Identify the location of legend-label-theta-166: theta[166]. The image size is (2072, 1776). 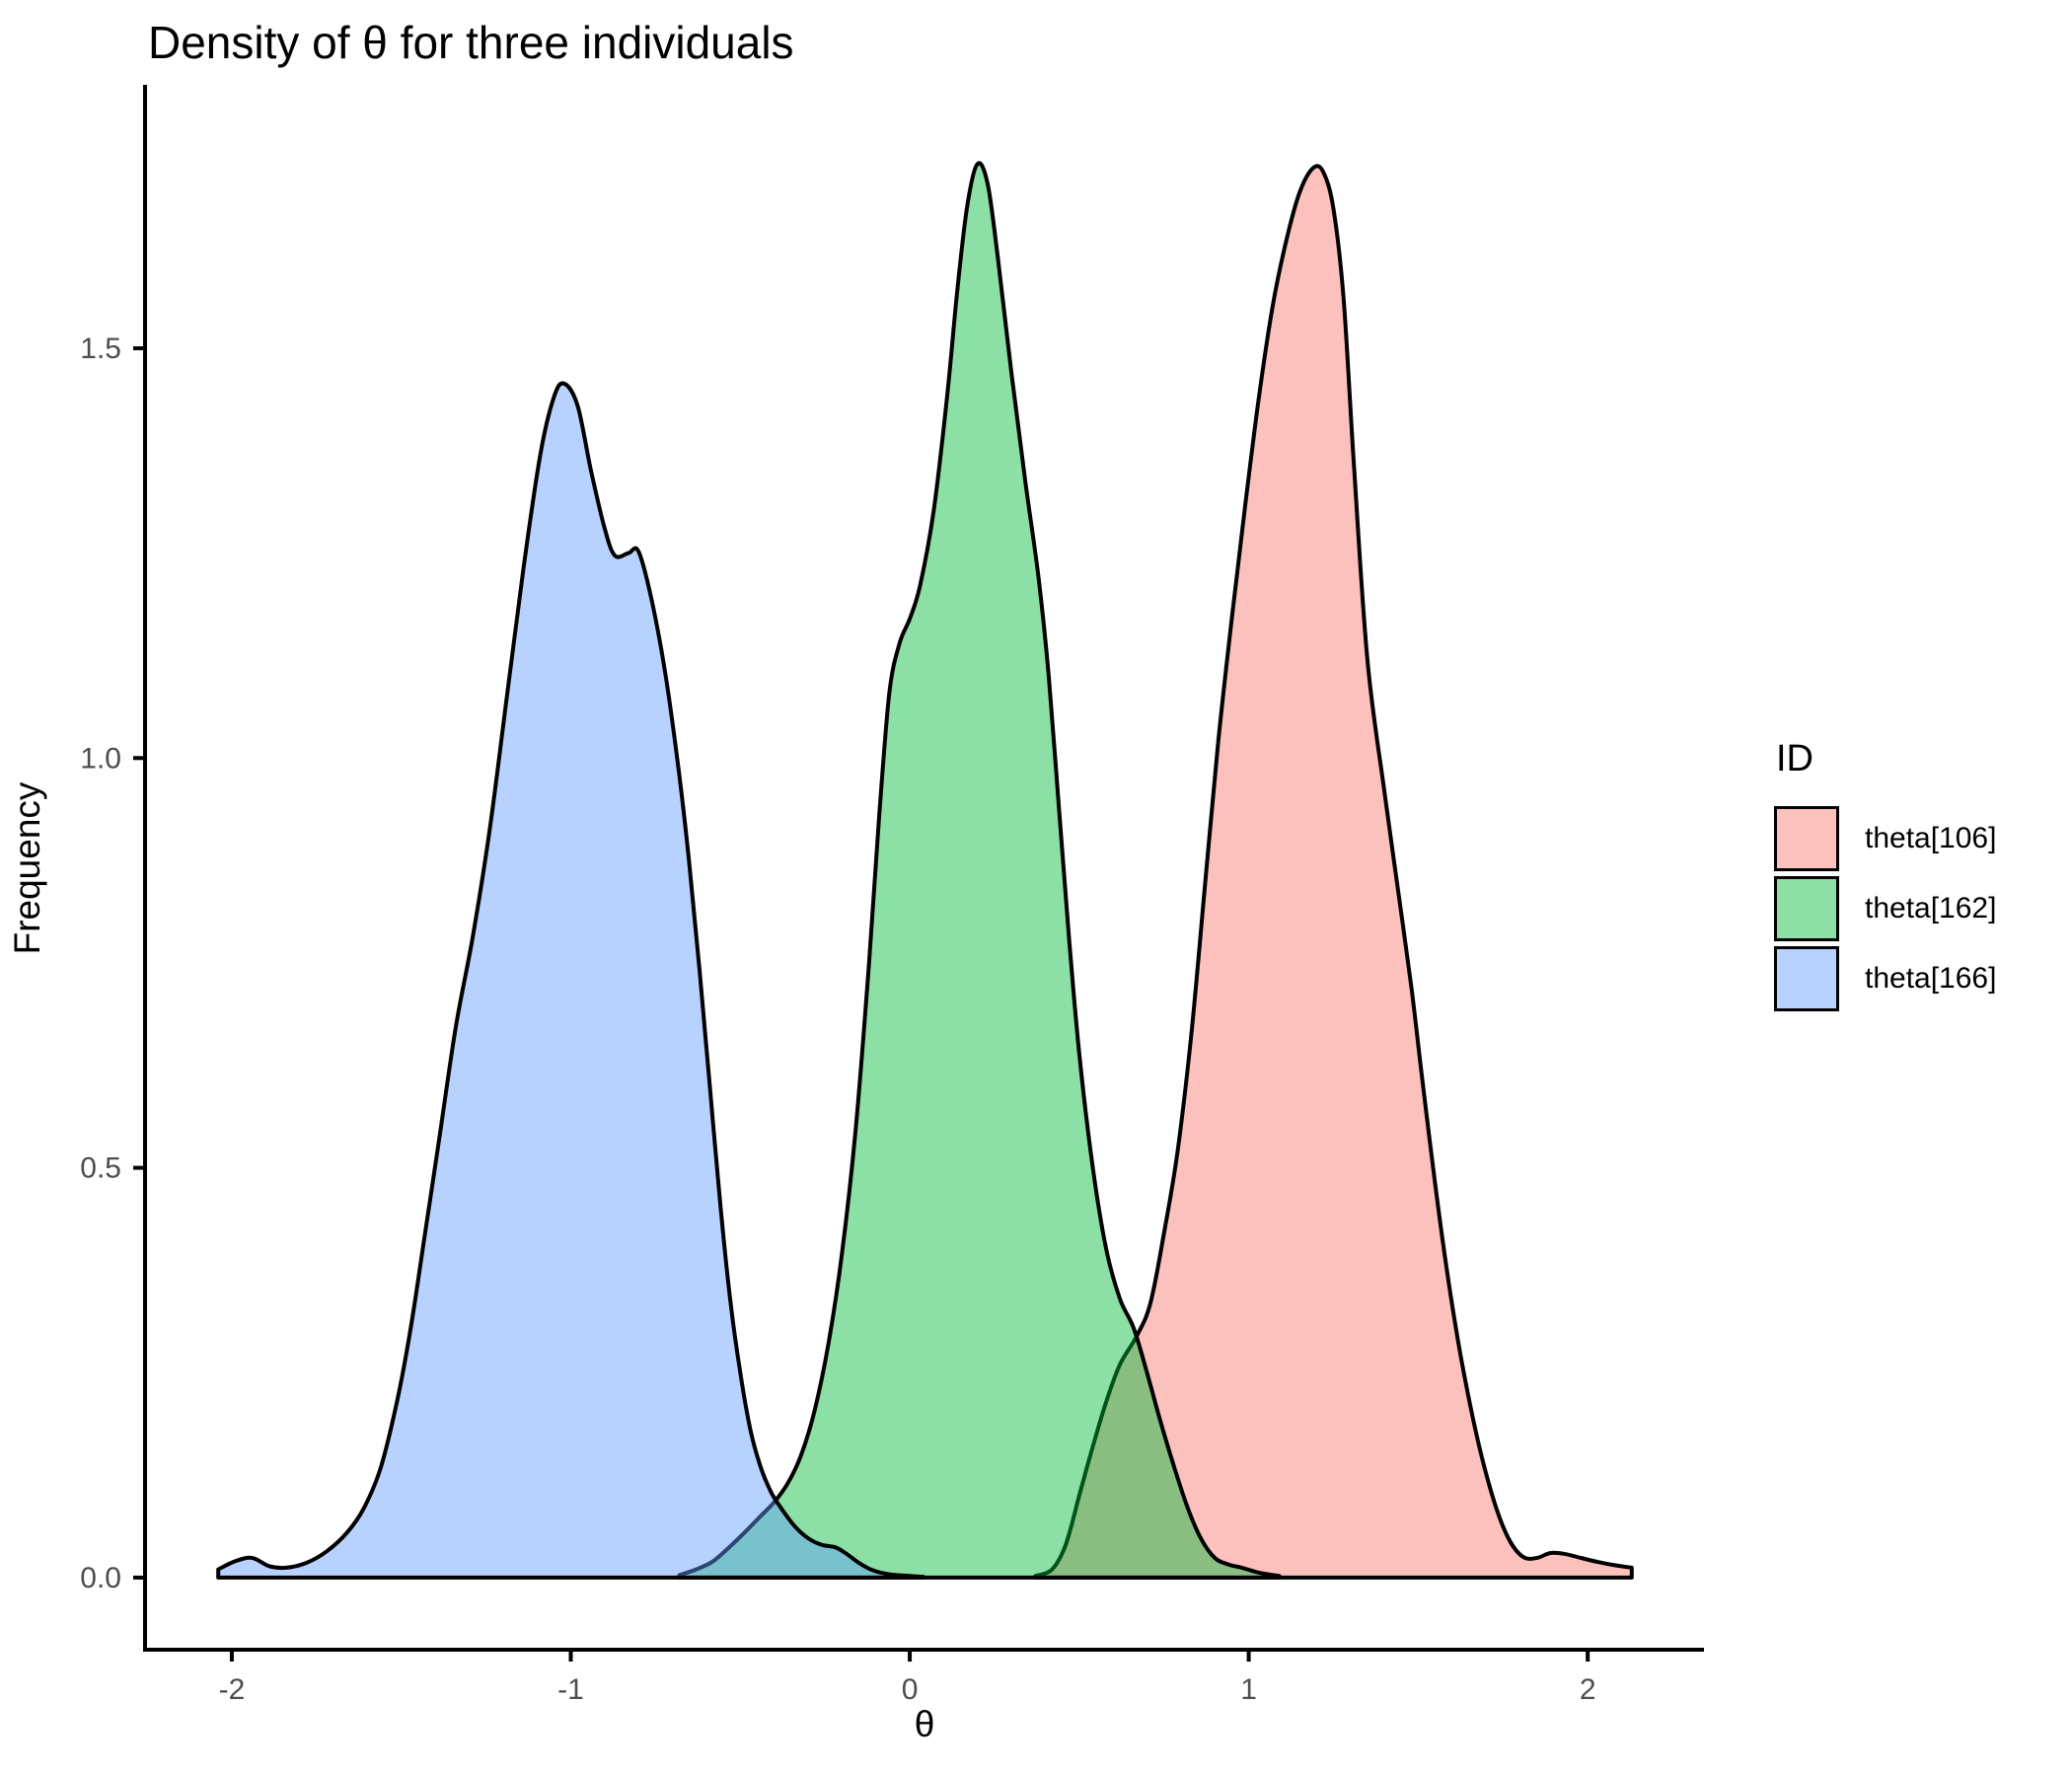
(1931, 979).